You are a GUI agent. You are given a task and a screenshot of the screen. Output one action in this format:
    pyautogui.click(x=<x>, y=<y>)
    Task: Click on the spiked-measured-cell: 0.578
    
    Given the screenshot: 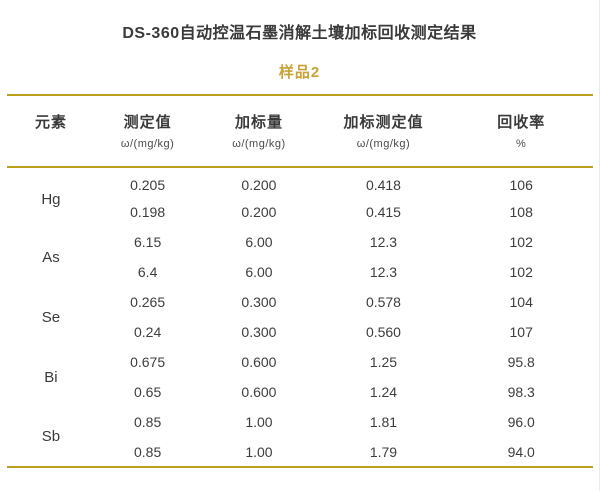 What is the action you would take?
    pyautogui.click(x=383, y=302)
    